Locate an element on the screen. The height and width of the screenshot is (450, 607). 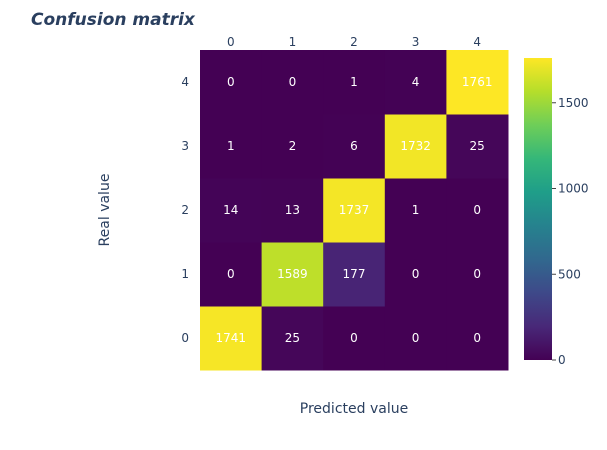
cell-value-label: 6 is located at coordinates (354, 146).